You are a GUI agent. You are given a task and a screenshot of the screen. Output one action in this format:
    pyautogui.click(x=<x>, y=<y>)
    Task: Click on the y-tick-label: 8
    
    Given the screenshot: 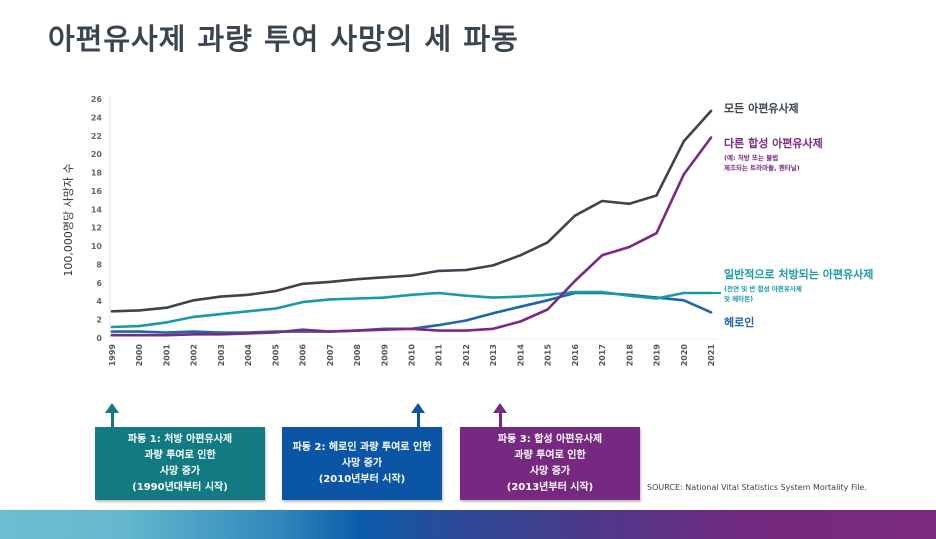 What is the action you would take?
    pyautogui.click(x=99, y=264)
    